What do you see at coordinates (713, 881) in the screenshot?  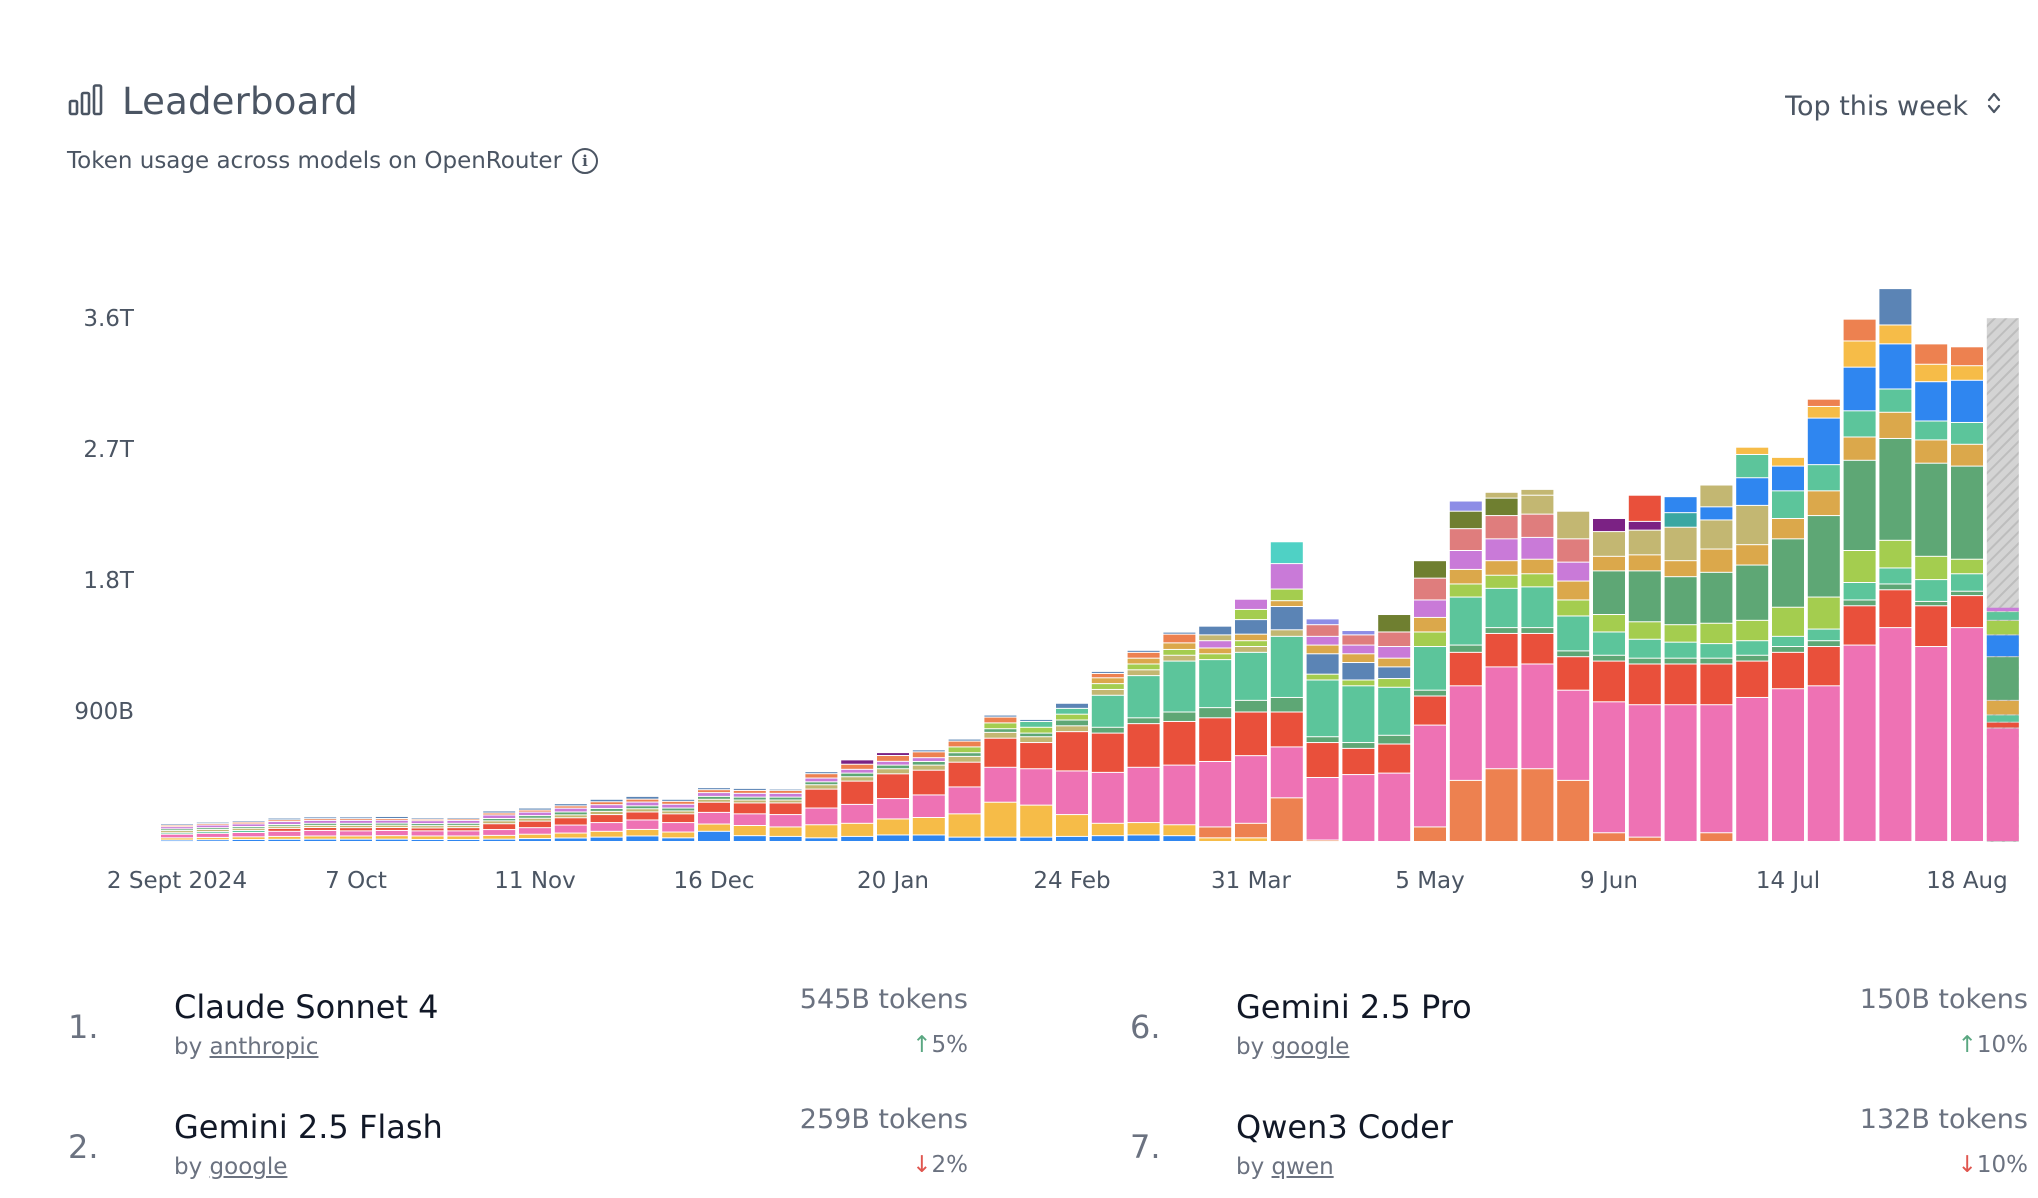 I see `x-tick-label: 16 Dec` at bounding box center [713, 881].